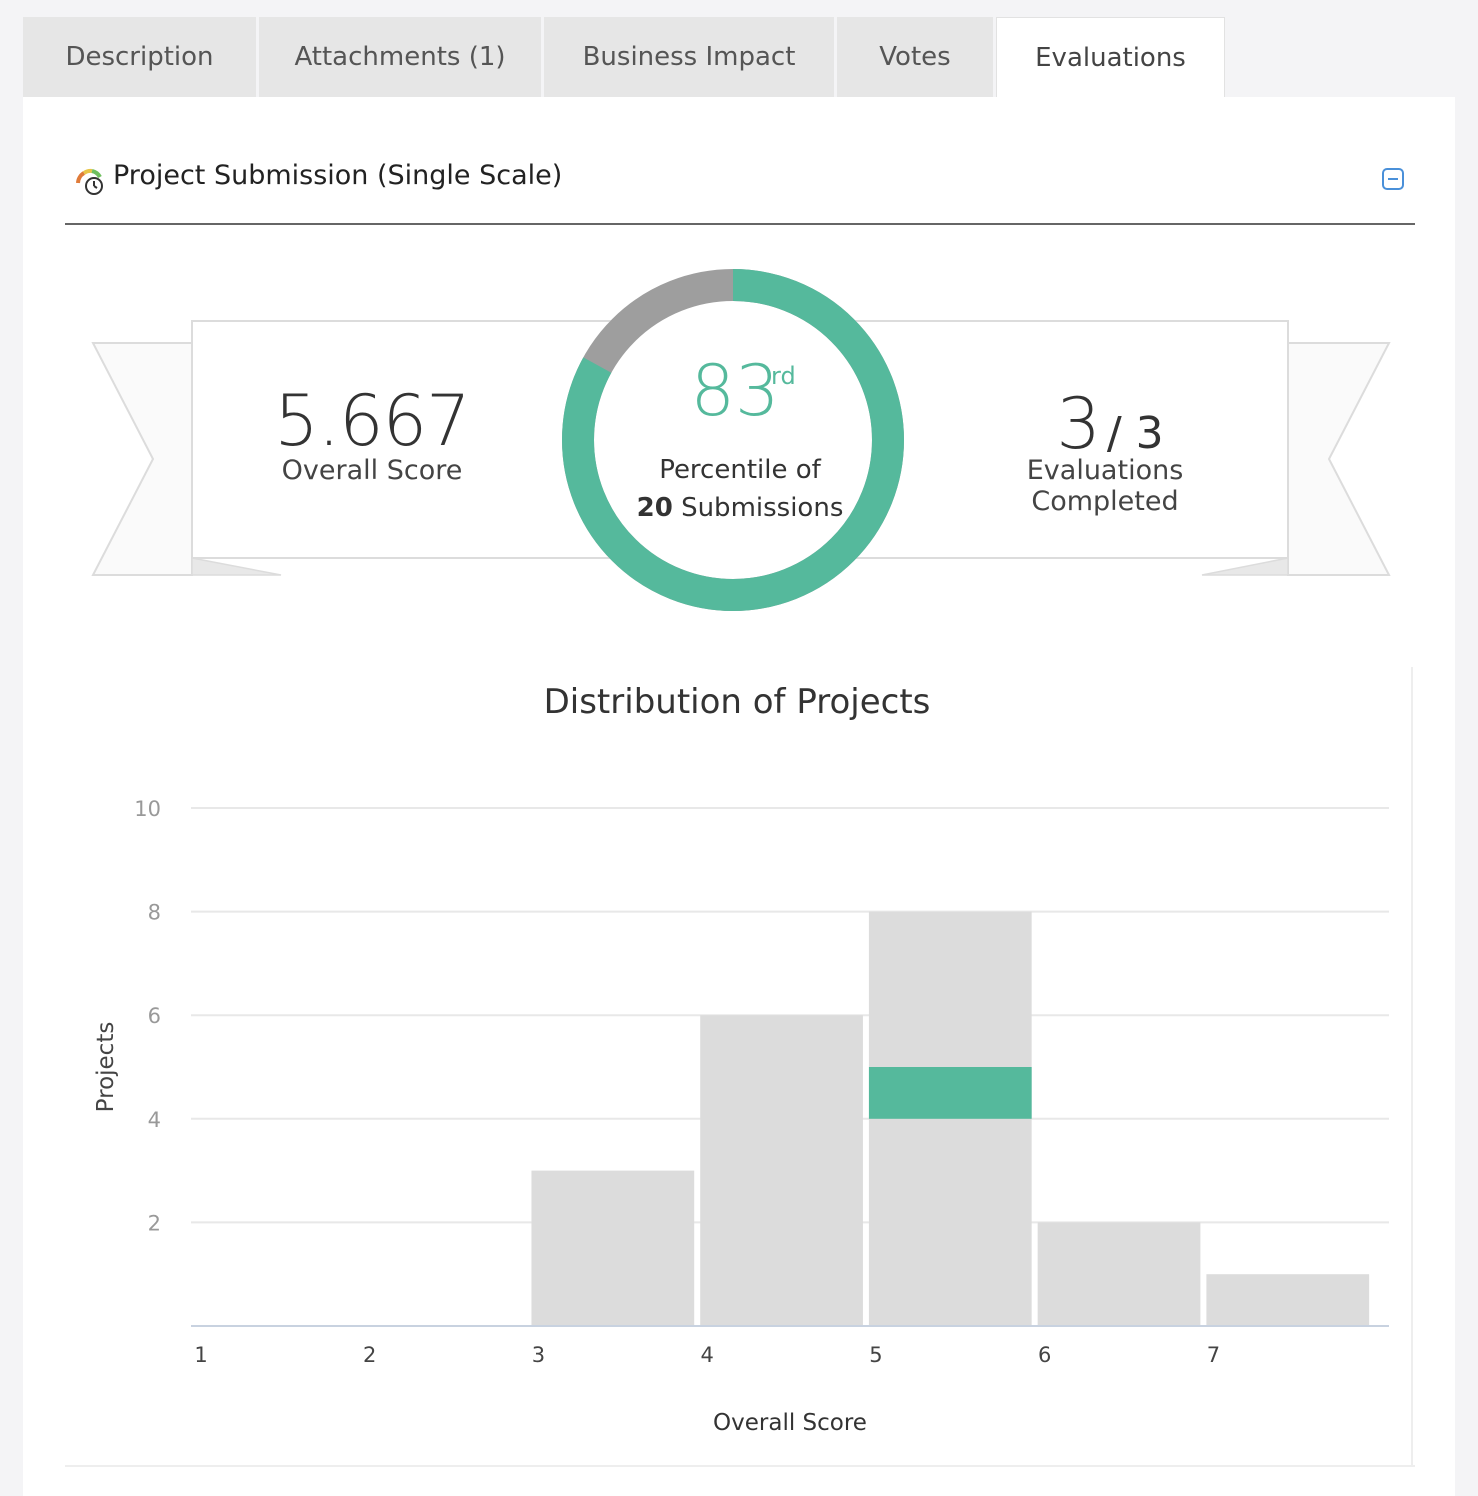 Image resolution: width=1478 pixels, height=1496 pixels. Describe the element at coordinates (154, 1016) in the screenshot. I see `y-tick-label: 6` at that location.